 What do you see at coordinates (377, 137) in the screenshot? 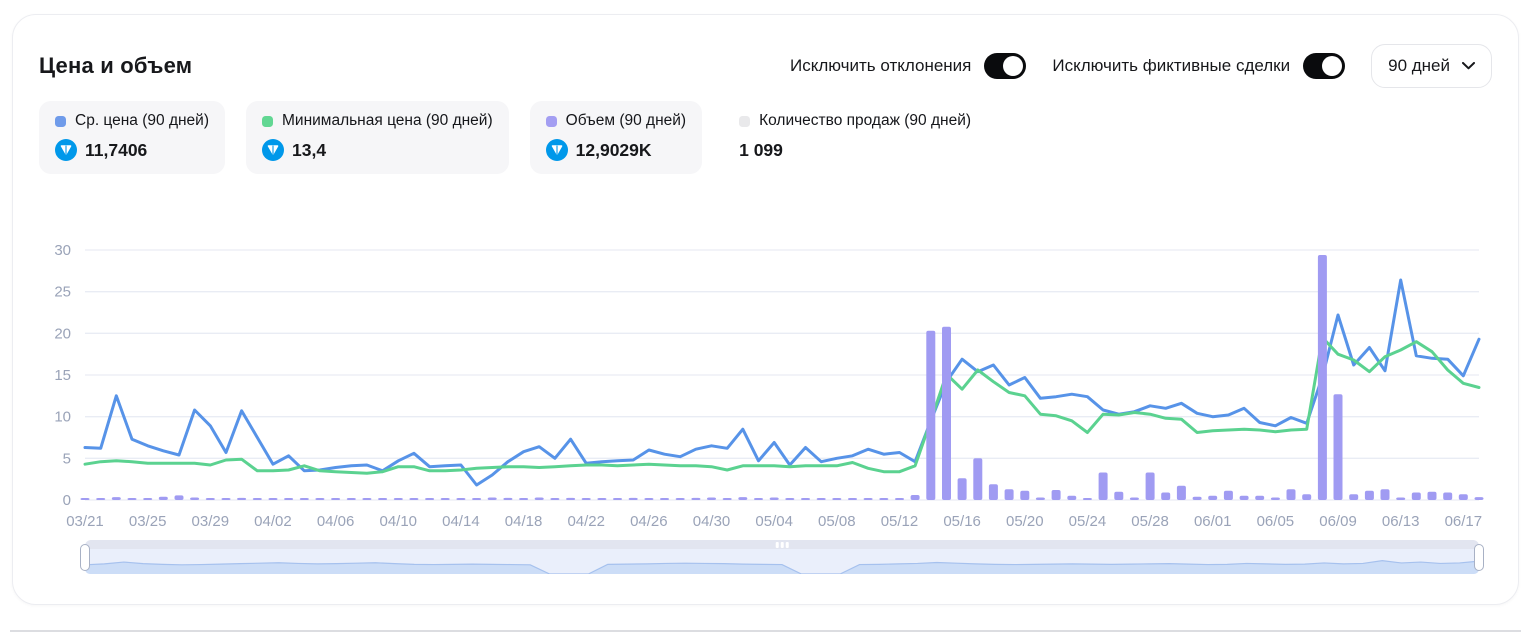
I see `legend-card-min-price: Минимальная цена (90 дней) 13,4` at bounding box center [377, 137].